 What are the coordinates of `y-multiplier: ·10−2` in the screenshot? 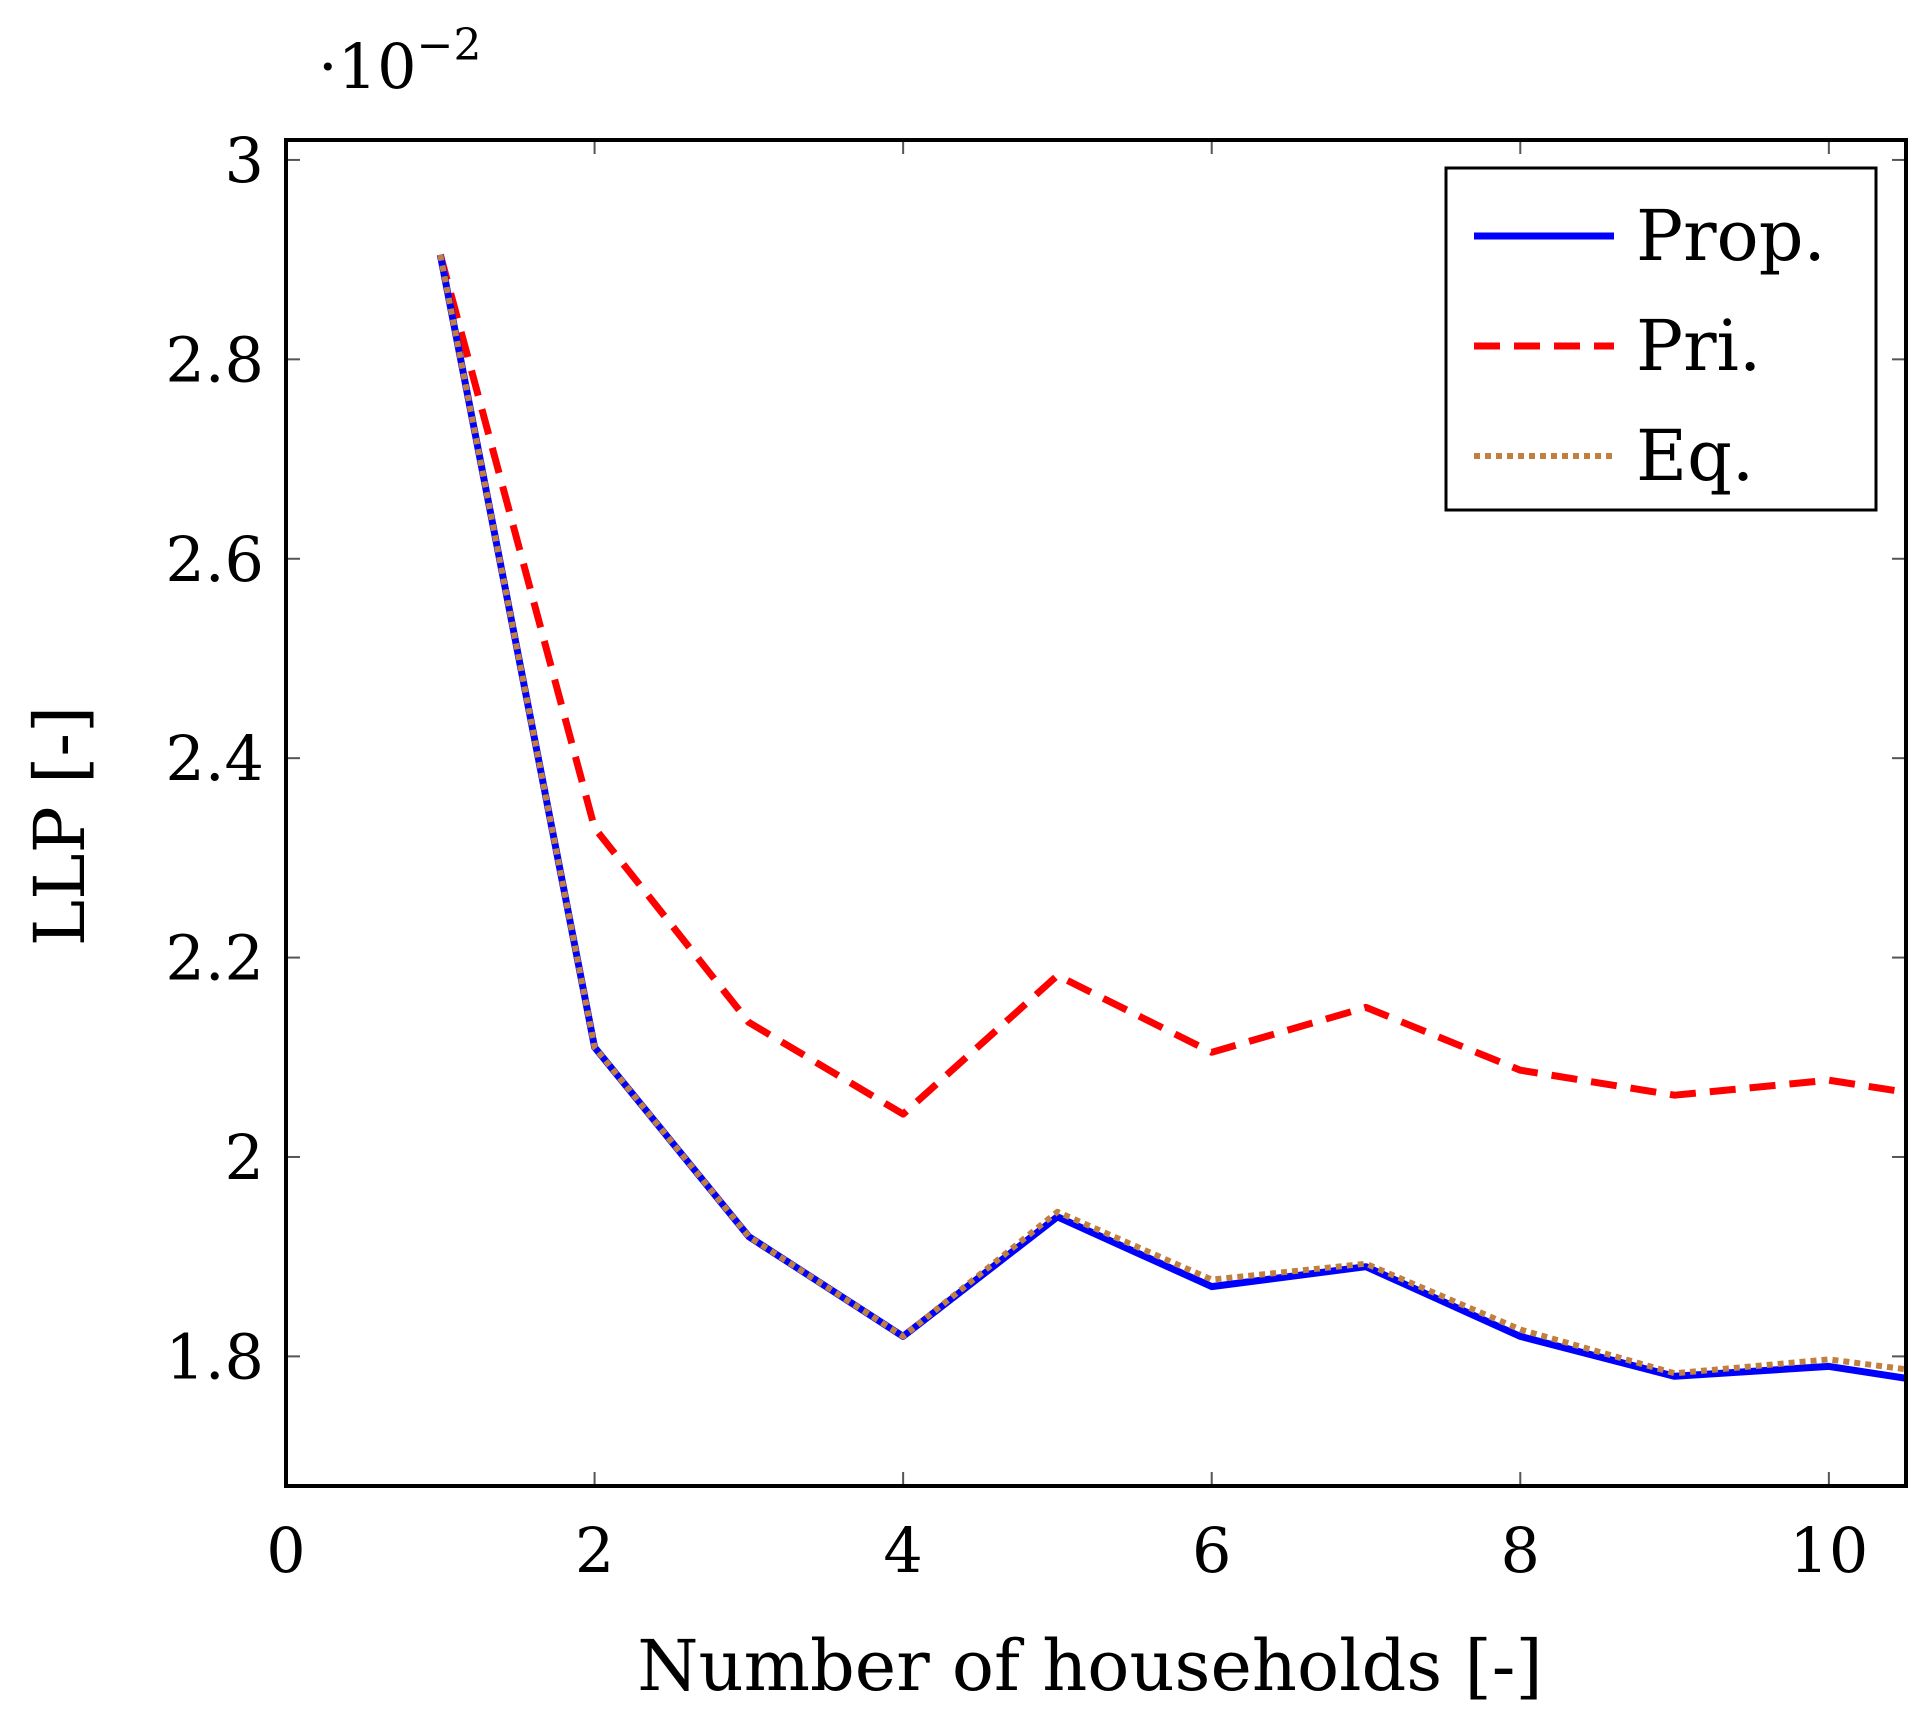 It's located at (399, 61).